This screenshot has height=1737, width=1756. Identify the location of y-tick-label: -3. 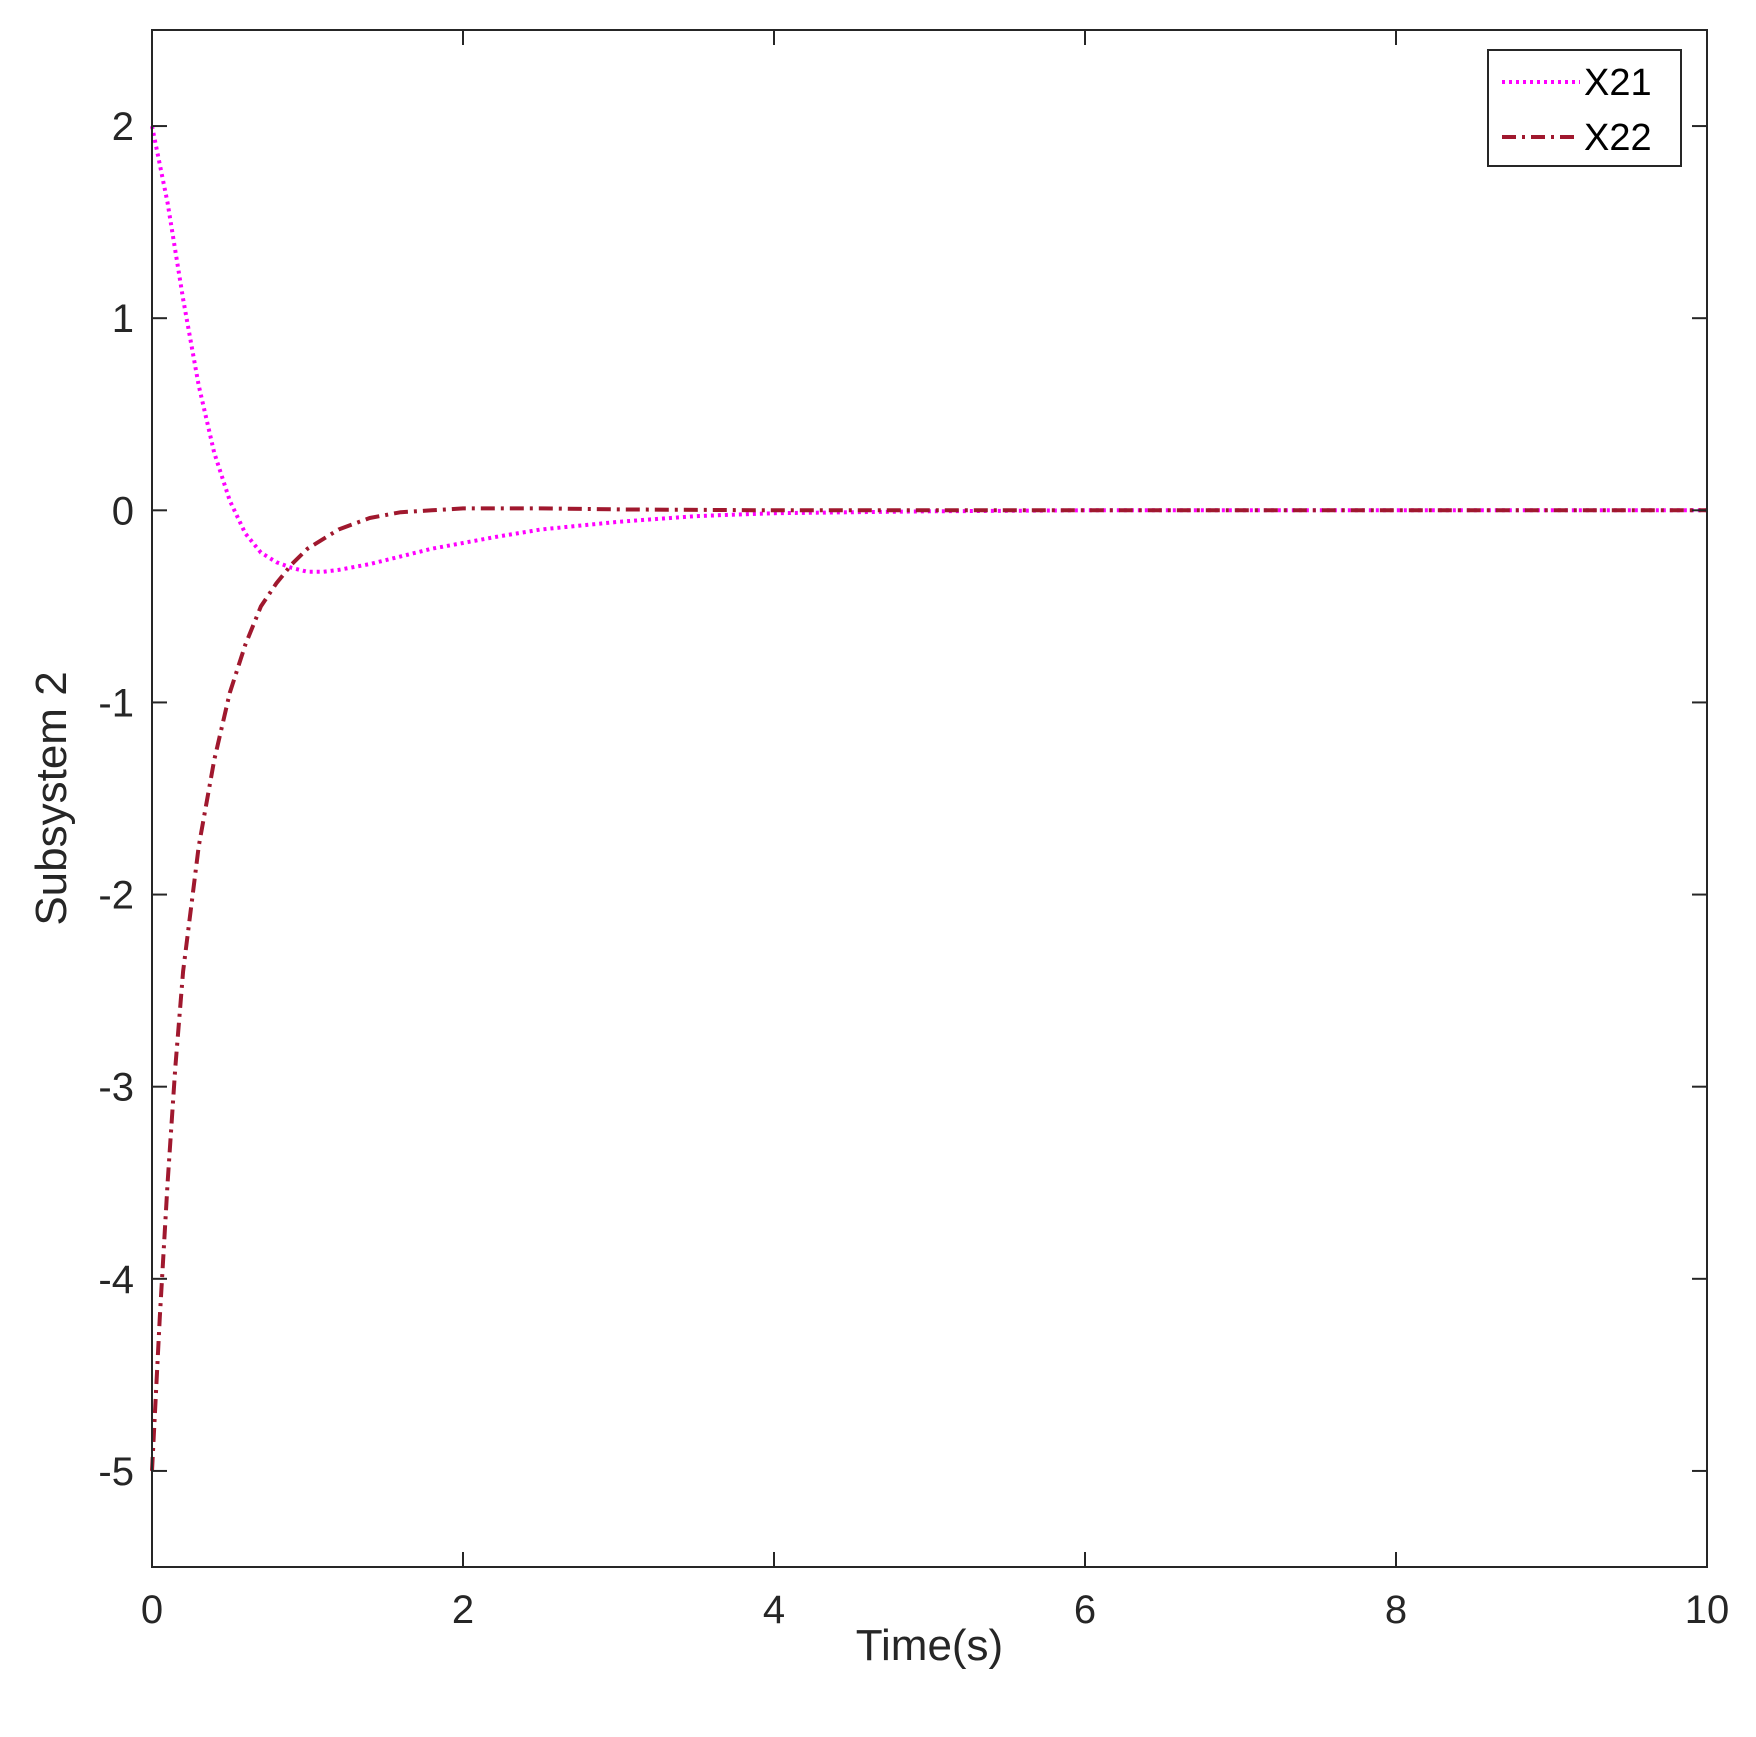
(116, 1088).